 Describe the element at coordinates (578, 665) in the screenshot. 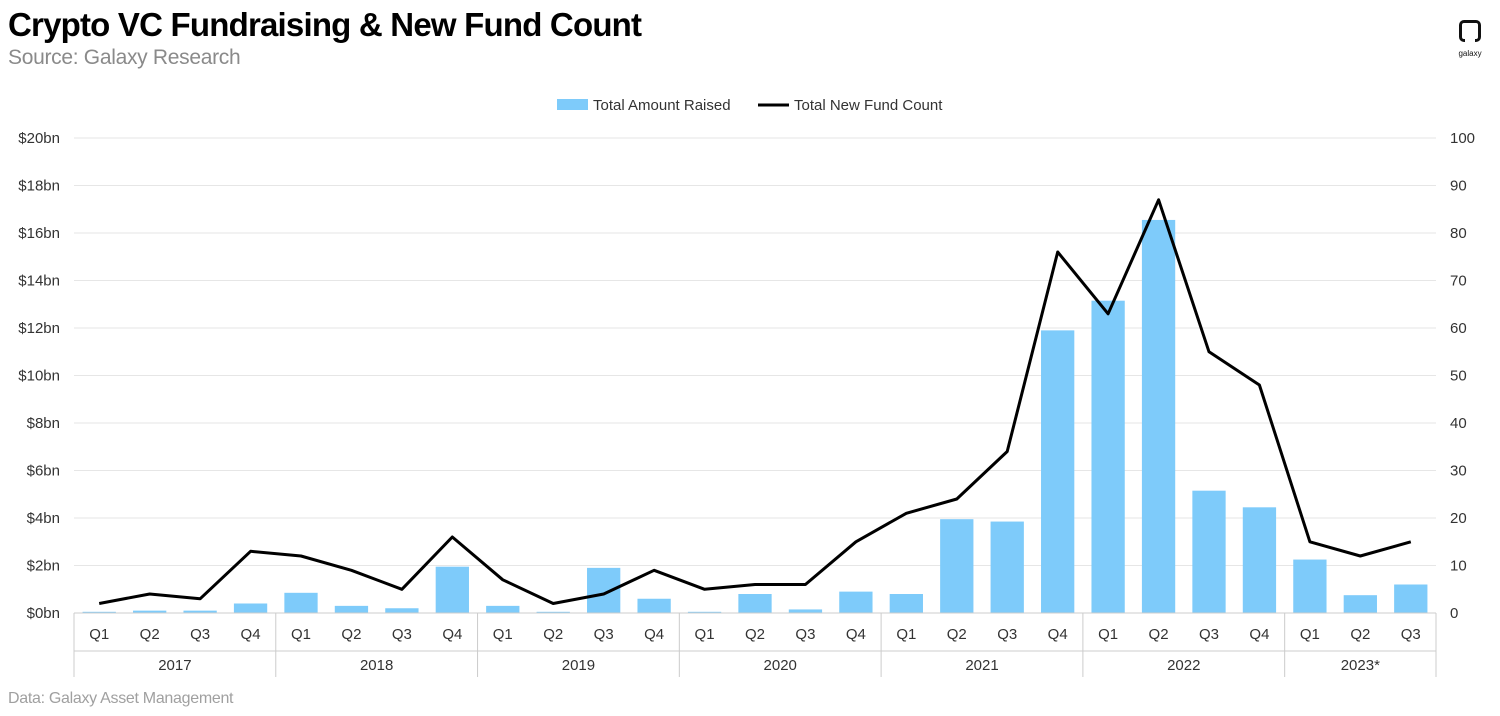

I see `year-label: 2019` at that location.